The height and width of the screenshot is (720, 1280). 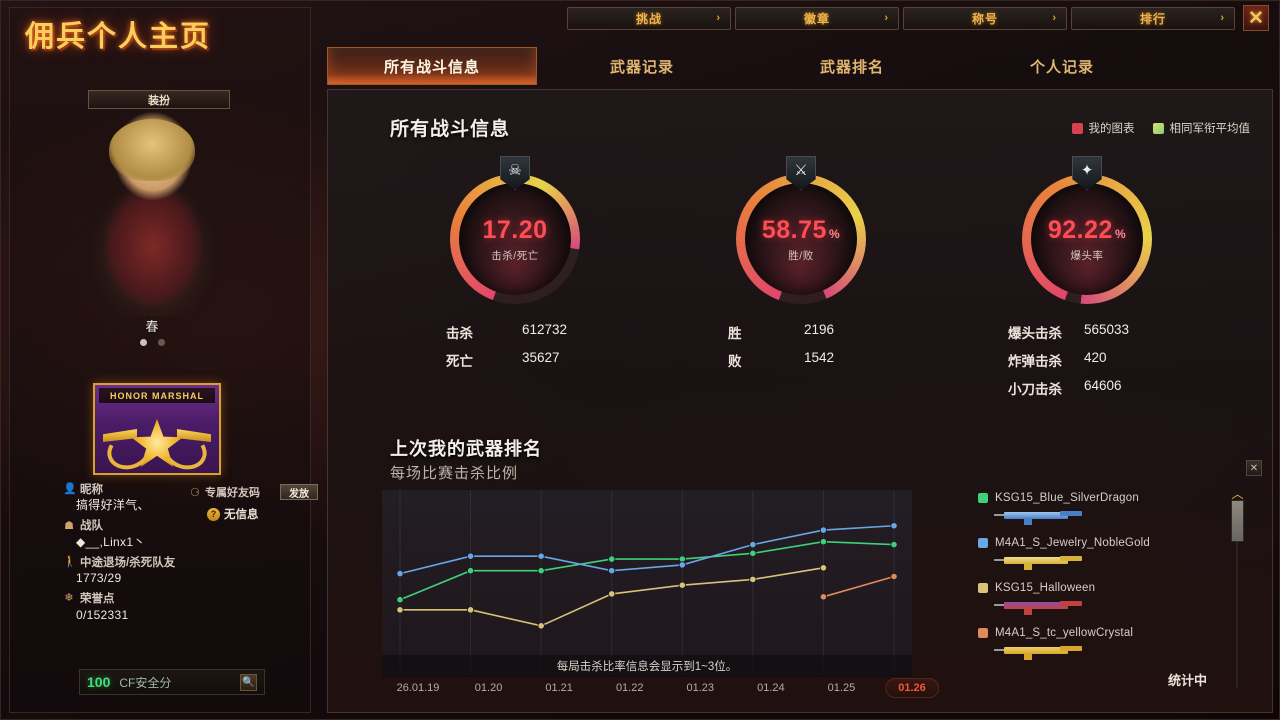 What do you see at coordinates (1103, 128) in the screenshot?
I see `legend-item-my-chart: 我的图表` at bounding box center [1103, 128].